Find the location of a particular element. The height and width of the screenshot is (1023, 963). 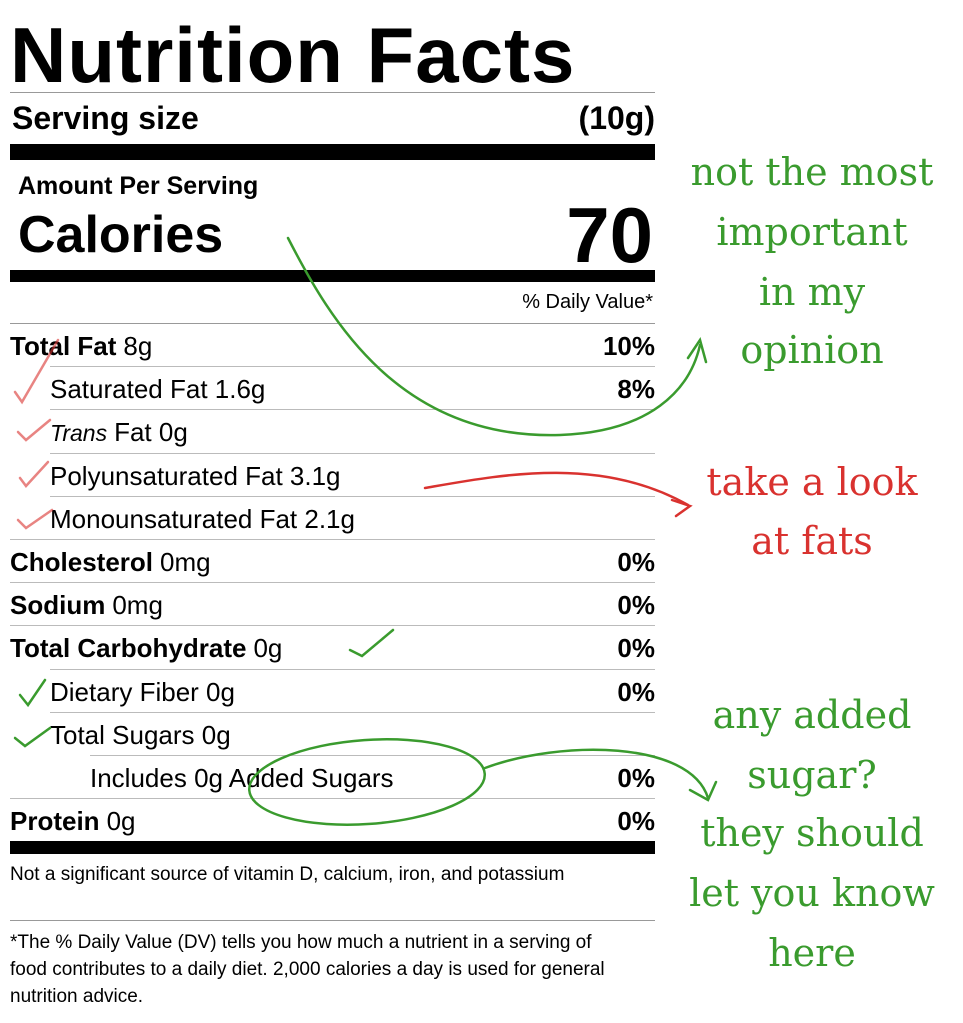

annotation-line: important is located at coordinates (812, 232).